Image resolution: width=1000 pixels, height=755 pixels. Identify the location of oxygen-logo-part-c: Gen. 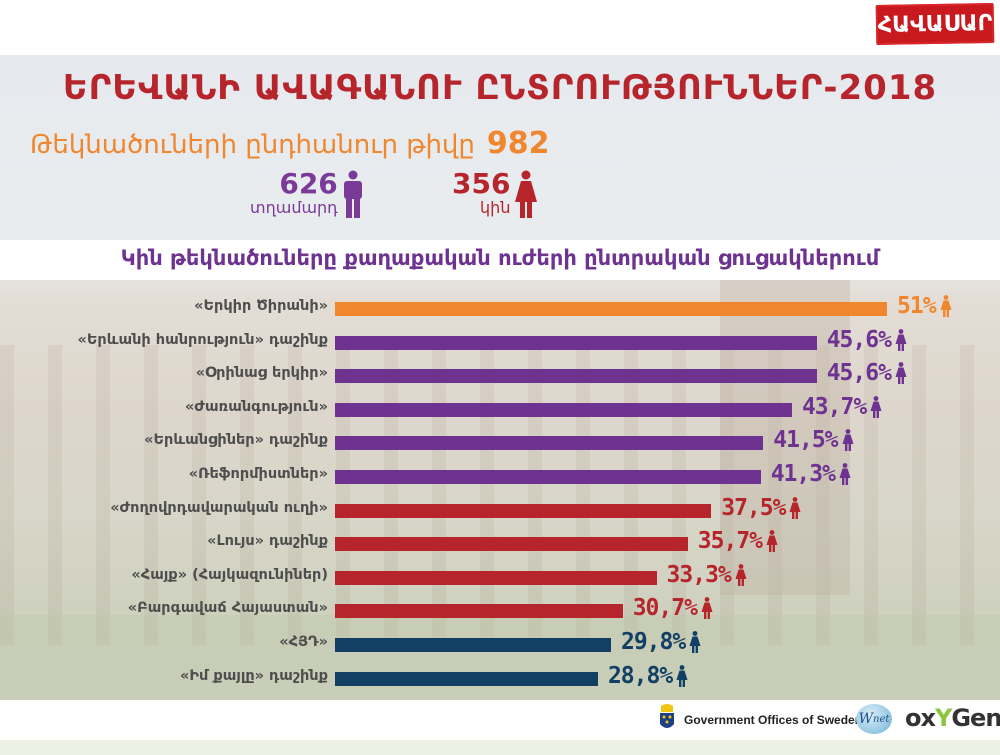
(975, 718).